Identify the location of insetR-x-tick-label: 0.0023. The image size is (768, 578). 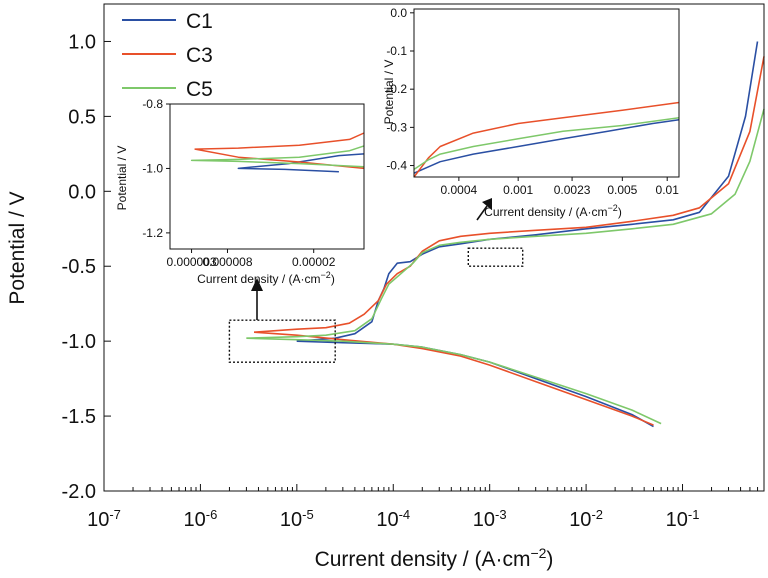
(572, 190).